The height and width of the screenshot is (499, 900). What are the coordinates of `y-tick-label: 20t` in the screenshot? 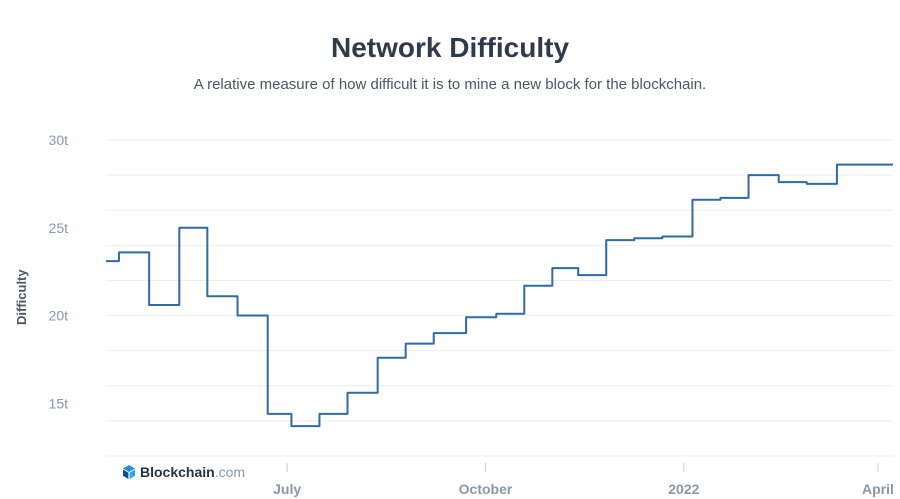 It's located at (59, 316).